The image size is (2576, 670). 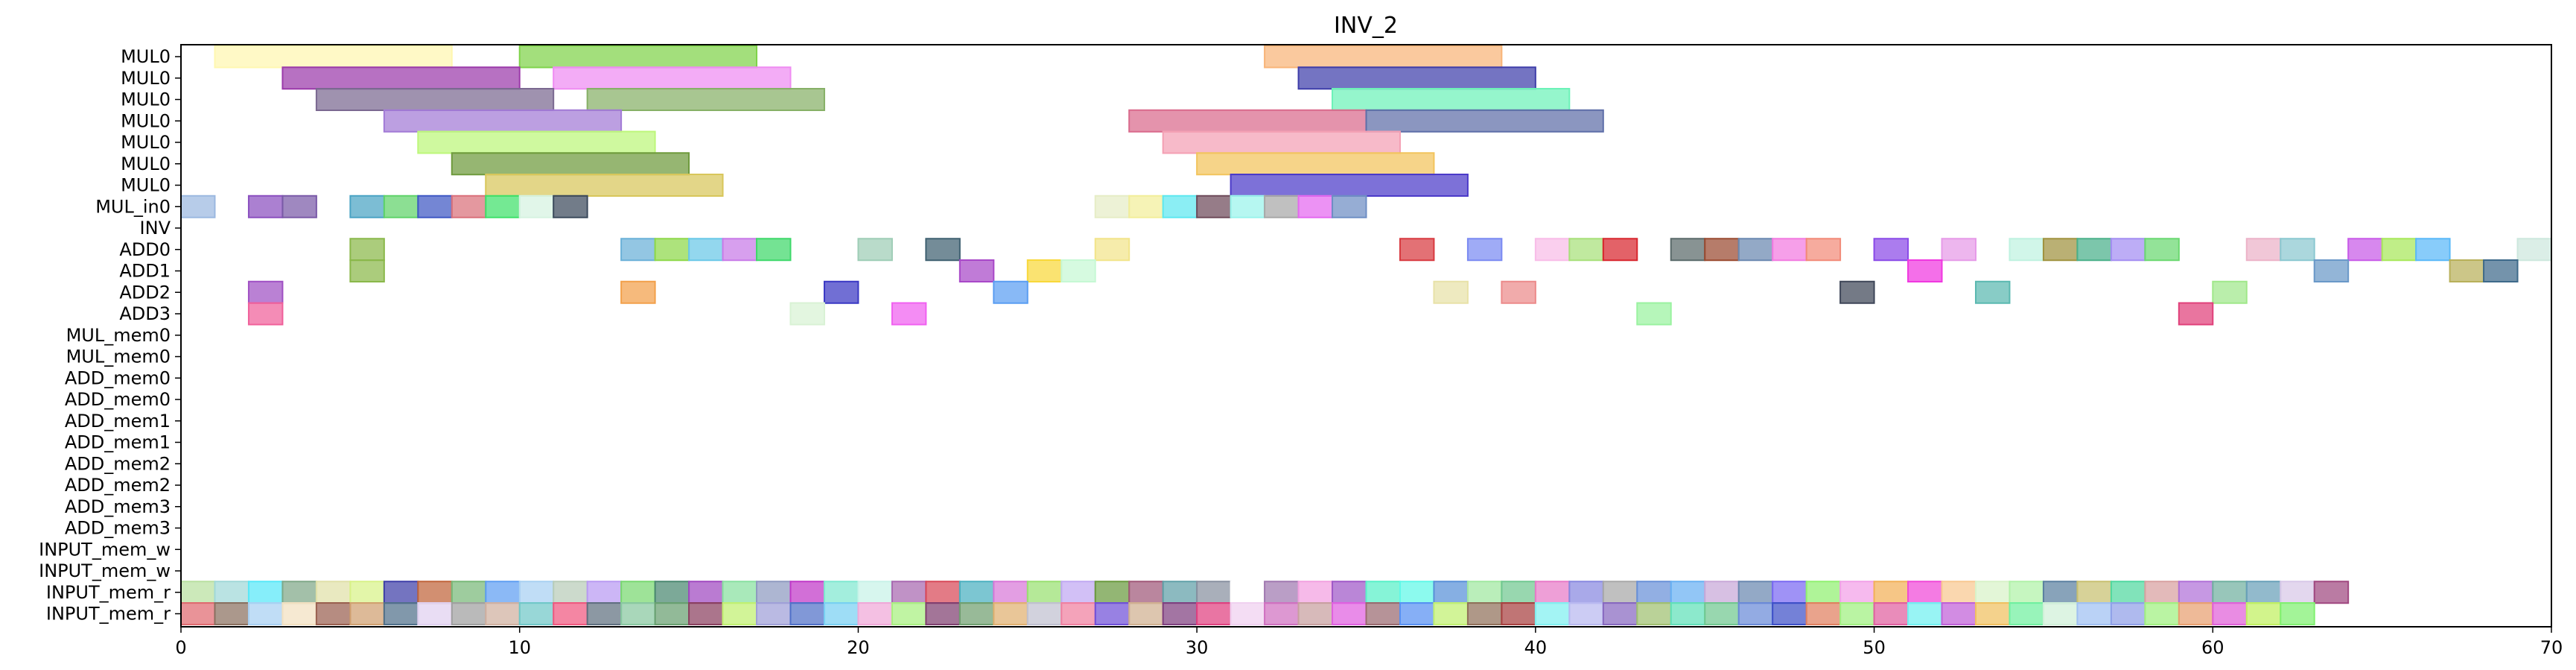 I want to click on y-tick-label: INPUT_mem_r, so click(x=108, y=615).